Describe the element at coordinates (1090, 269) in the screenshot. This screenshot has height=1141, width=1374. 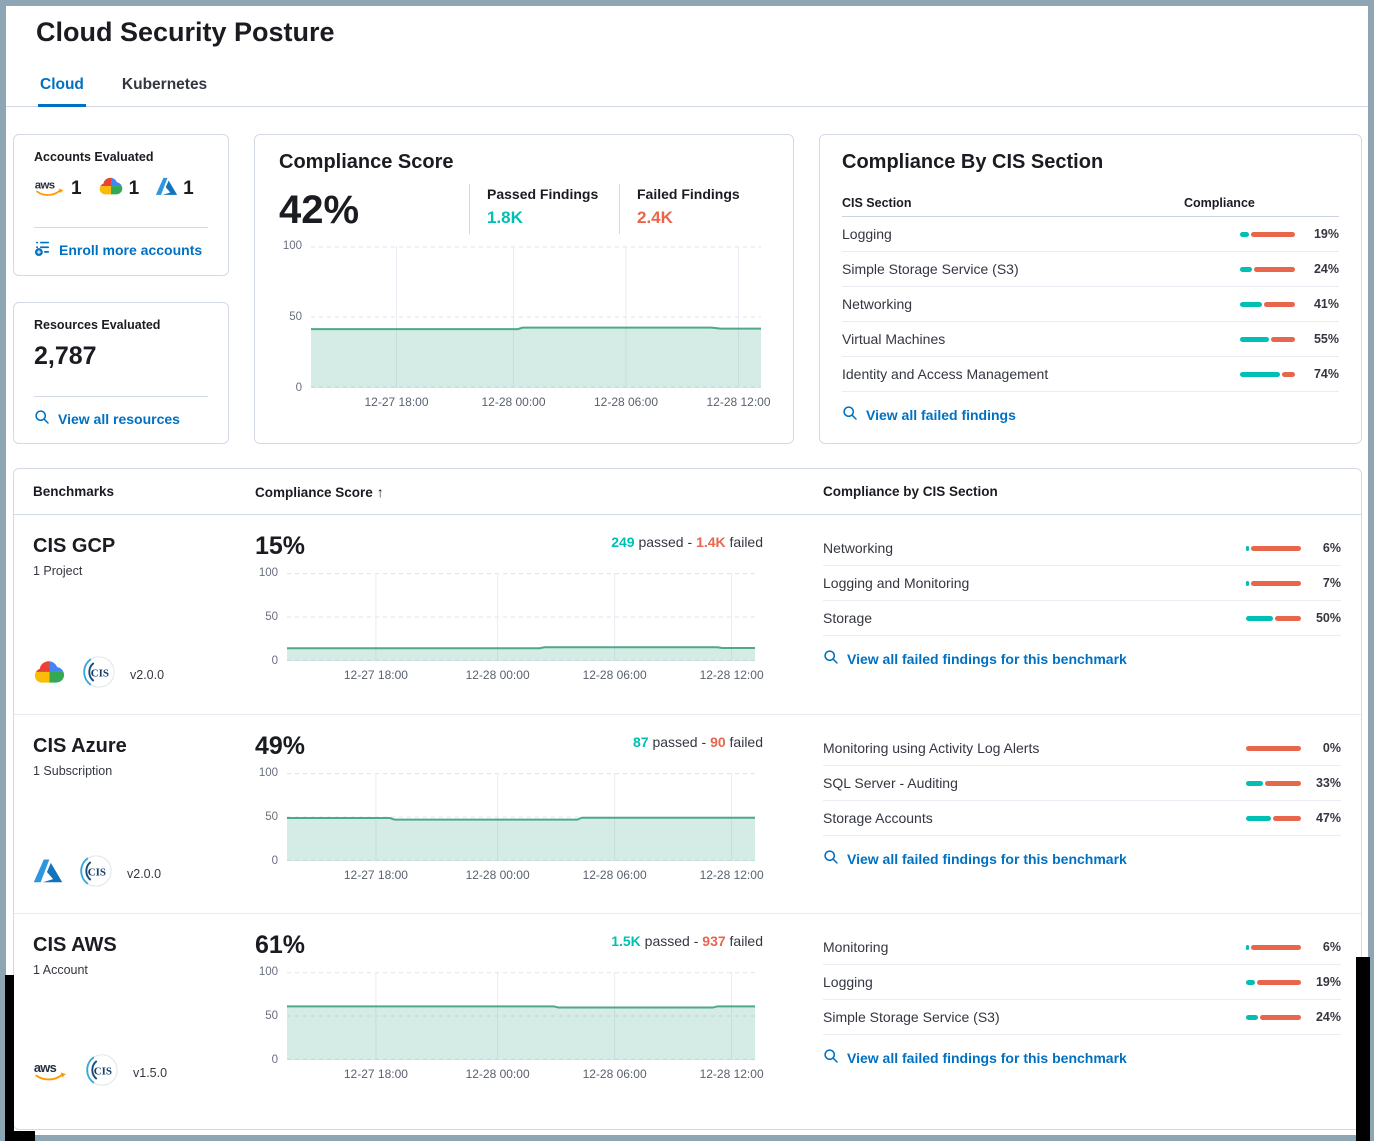
I see `cis-section-row: Simple Storage Service (S3) 24%` at that location.